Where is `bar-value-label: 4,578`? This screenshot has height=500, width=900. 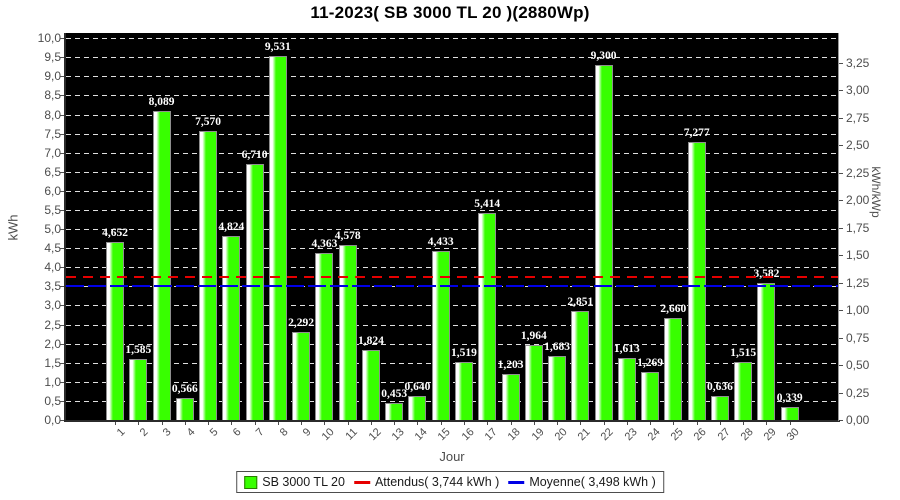
bar-value-label: 4,578 is located at coordinates (347, 236).